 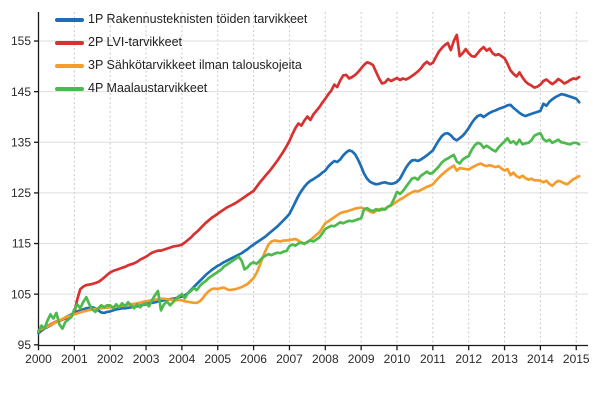 What do you see at coordinates (21, 294) in the screenshot?
I see `svg-text: 105` at bounding box center [21, 294].